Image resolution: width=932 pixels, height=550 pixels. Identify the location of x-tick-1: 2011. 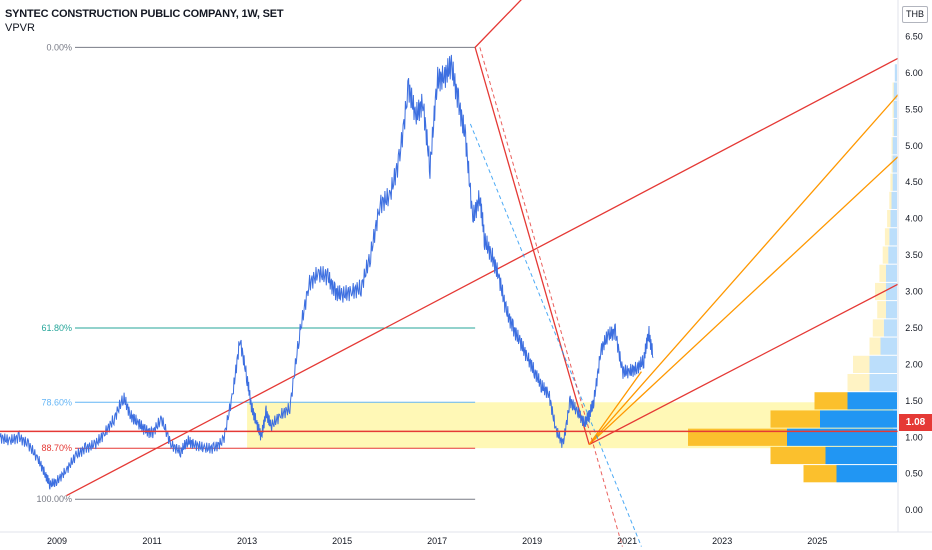
(151, 541).